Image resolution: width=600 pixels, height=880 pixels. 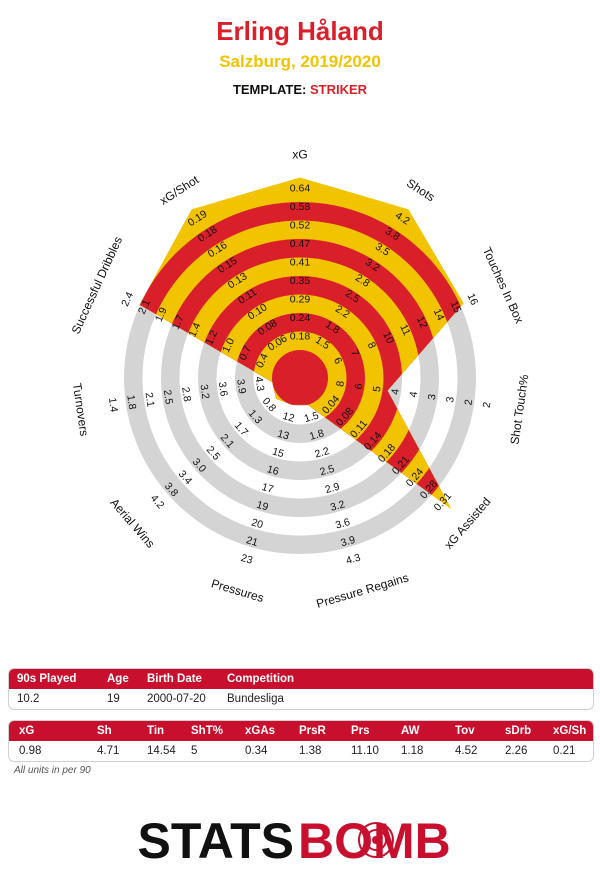 What do you see at coordinates (255, 699) in the screenshot?
I see `value-competition: Bundesliga` at bounding box center [255, 699].